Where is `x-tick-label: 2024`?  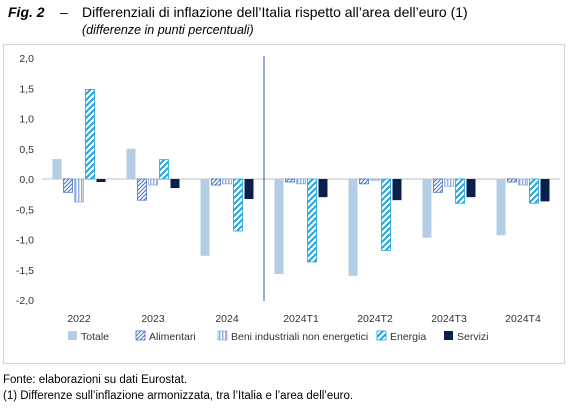
x-tick-label: 2024 is located at coordinates (227, 319).